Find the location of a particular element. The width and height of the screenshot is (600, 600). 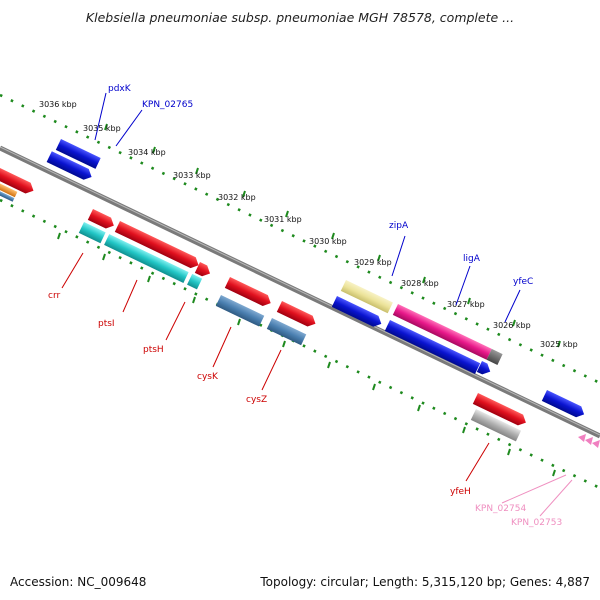

gene-blue-right-edge is located at coordinates (564, 405).